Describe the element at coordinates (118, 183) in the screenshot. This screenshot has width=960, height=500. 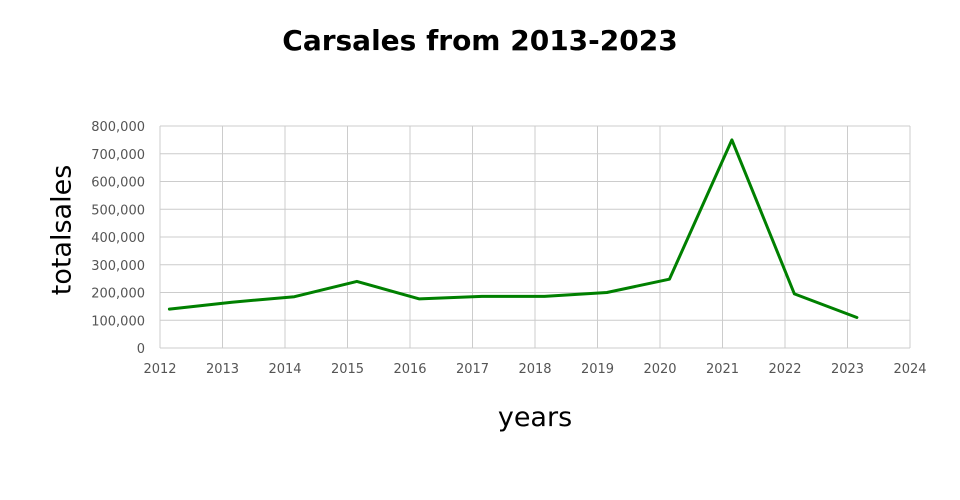
I see `y-tick-label: 600,000` at that location.